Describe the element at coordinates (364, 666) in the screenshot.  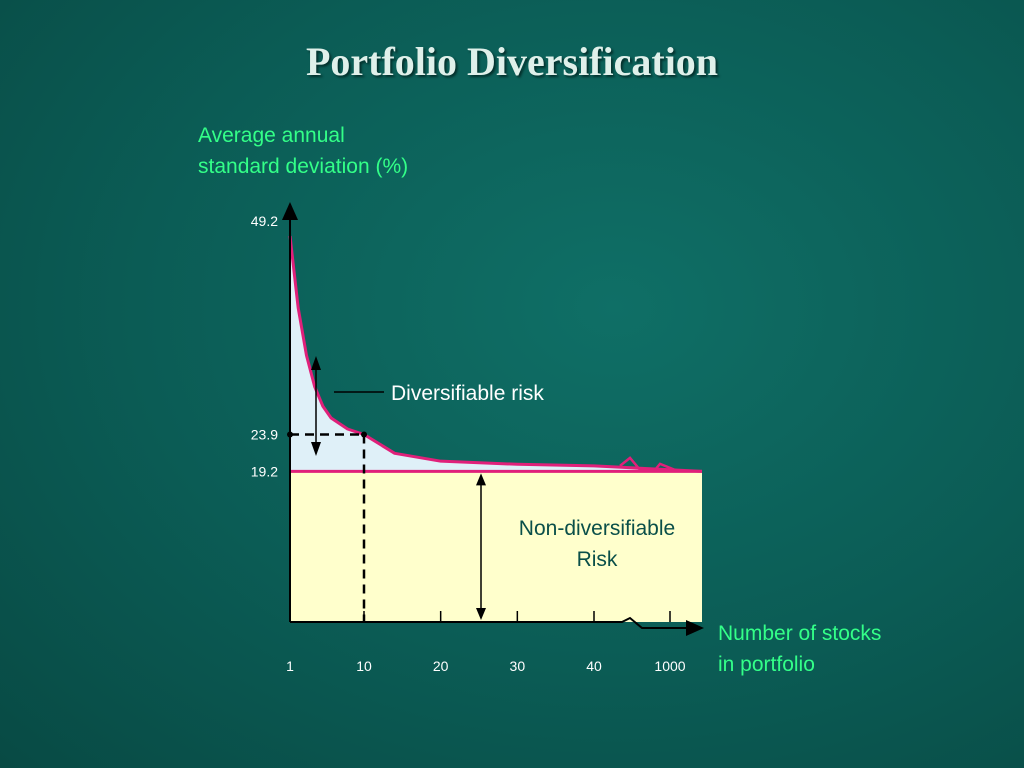
I see `x-tick-label-10: 10` at that location.